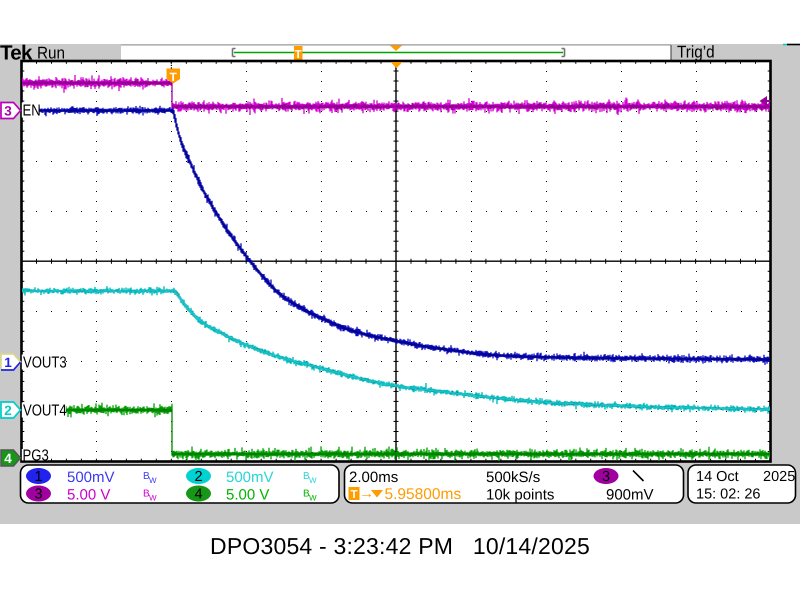 Image resolution: width=800 pixels, height=600 pixels. Describe the element at coordinates (423, 494) in the screenshot. I see `svg-text: 5.95800ms` at that location.